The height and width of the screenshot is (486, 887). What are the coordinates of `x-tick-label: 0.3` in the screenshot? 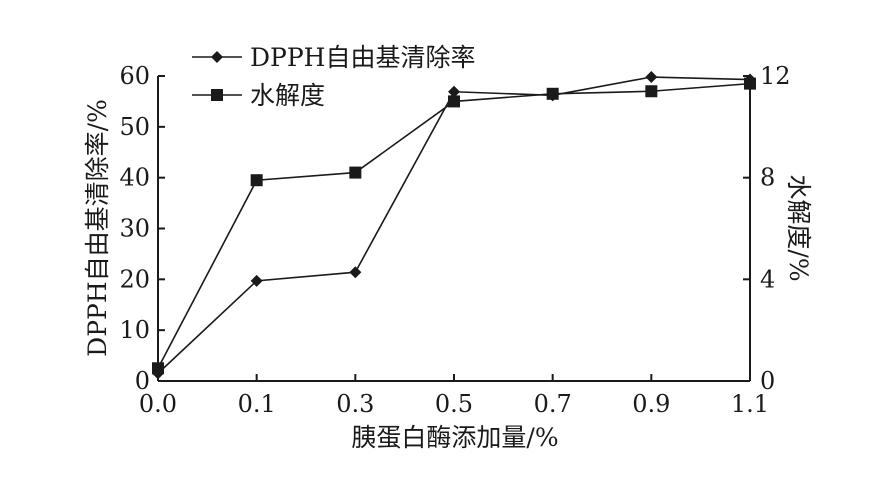 It's located at (355, 404).